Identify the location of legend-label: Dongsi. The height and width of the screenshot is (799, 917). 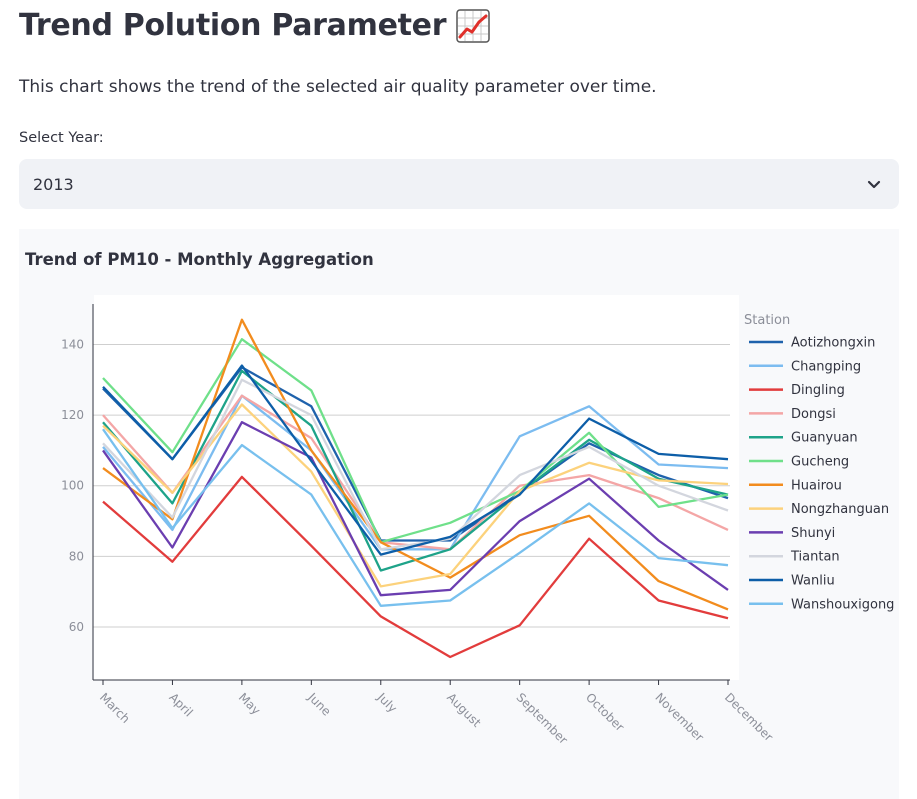
(813, 414).